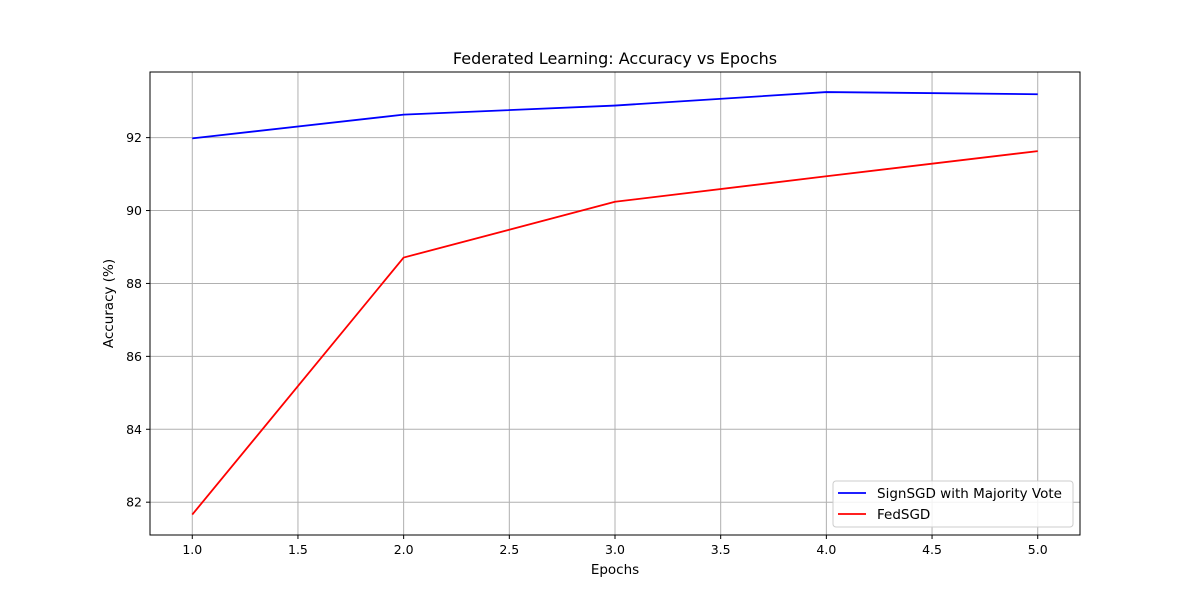  Describe the element at coordinates (932, 549) in the screenshot. I see `x-tick-label: 4.5` at that location.